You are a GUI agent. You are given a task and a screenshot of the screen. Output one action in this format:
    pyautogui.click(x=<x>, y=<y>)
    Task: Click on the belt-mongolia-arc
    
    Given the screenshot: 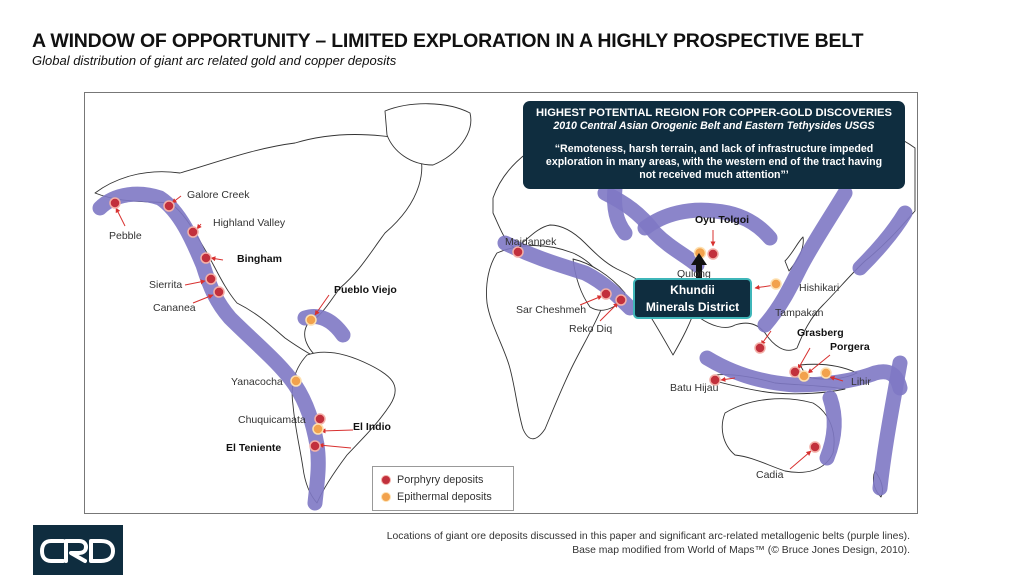 What is the action you would take?
    pyautogui.click(x=707, y=224)
    